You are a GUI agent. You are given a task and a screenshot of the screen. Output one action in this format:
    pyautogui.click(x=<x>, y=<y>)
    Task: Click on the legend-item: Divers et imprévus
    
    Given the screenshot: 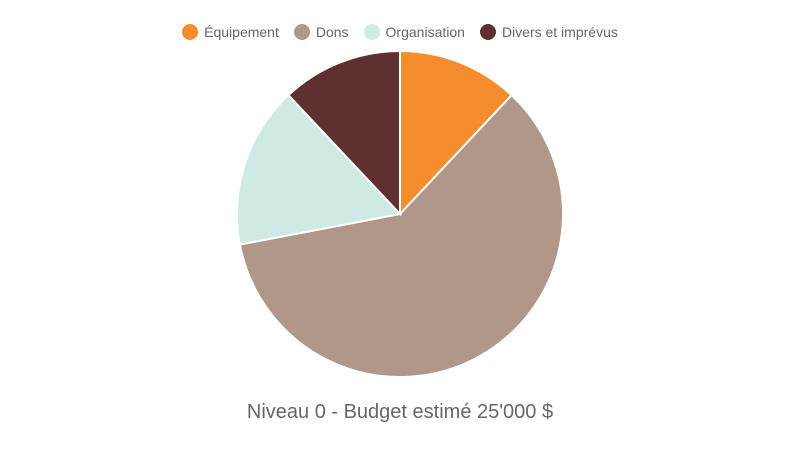 What is the action you would take?
    pyautogui.click(x=548, y=32)
    